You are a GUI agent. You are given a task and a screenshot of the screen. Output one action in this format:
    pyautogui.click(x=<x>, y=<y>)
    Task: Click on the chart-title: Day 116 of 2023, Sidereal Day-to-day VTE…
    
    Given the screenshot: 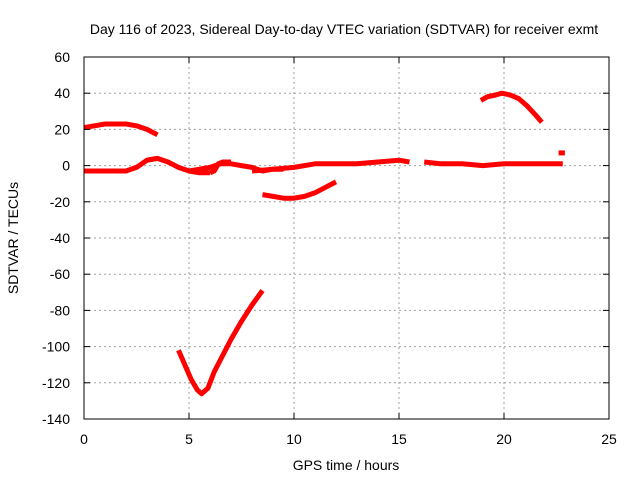 What is the action you would take?
    pyautogui.click(x=344, y=29)
    